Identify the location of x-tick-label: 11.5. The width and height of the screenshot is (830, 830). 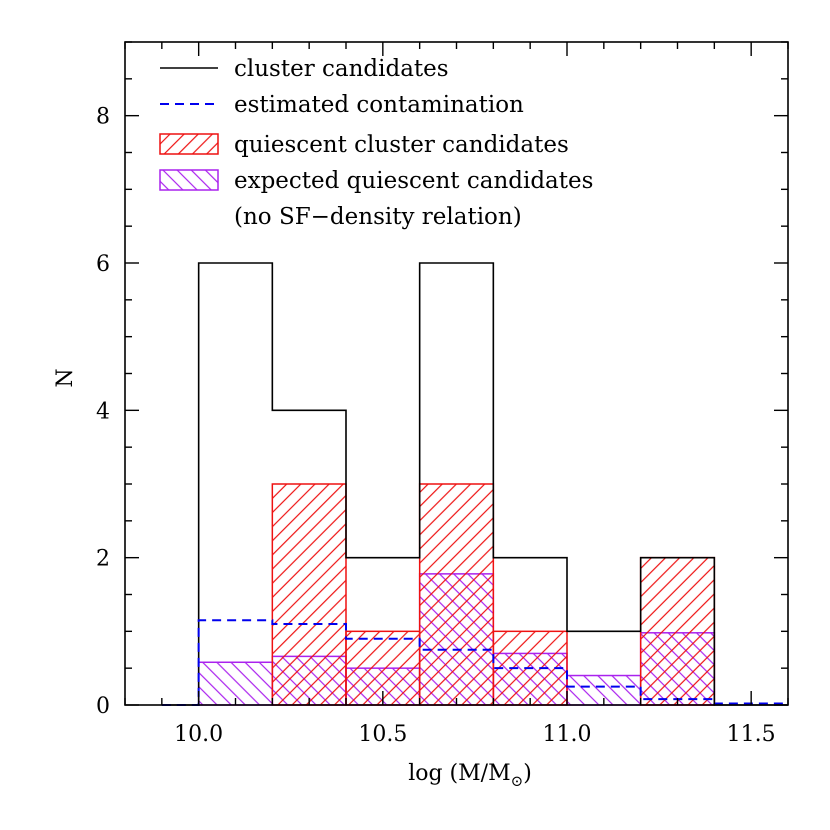
(751, 734).